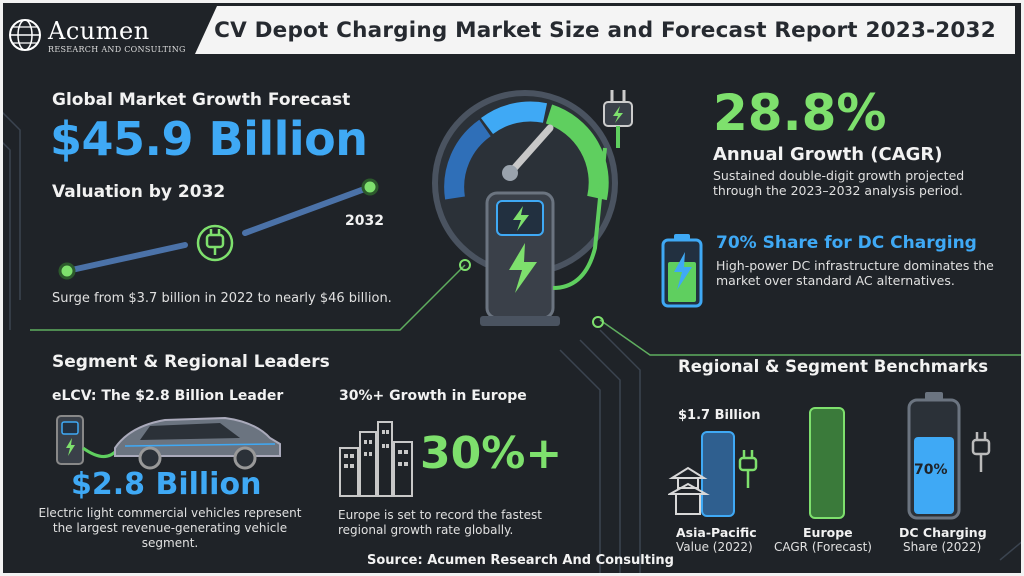 This screenshot has height=576, width=1024. Describe the element at coordinates (719, 415) in the screenshot. I see `apac-value: $1.7 Billion` at that location.